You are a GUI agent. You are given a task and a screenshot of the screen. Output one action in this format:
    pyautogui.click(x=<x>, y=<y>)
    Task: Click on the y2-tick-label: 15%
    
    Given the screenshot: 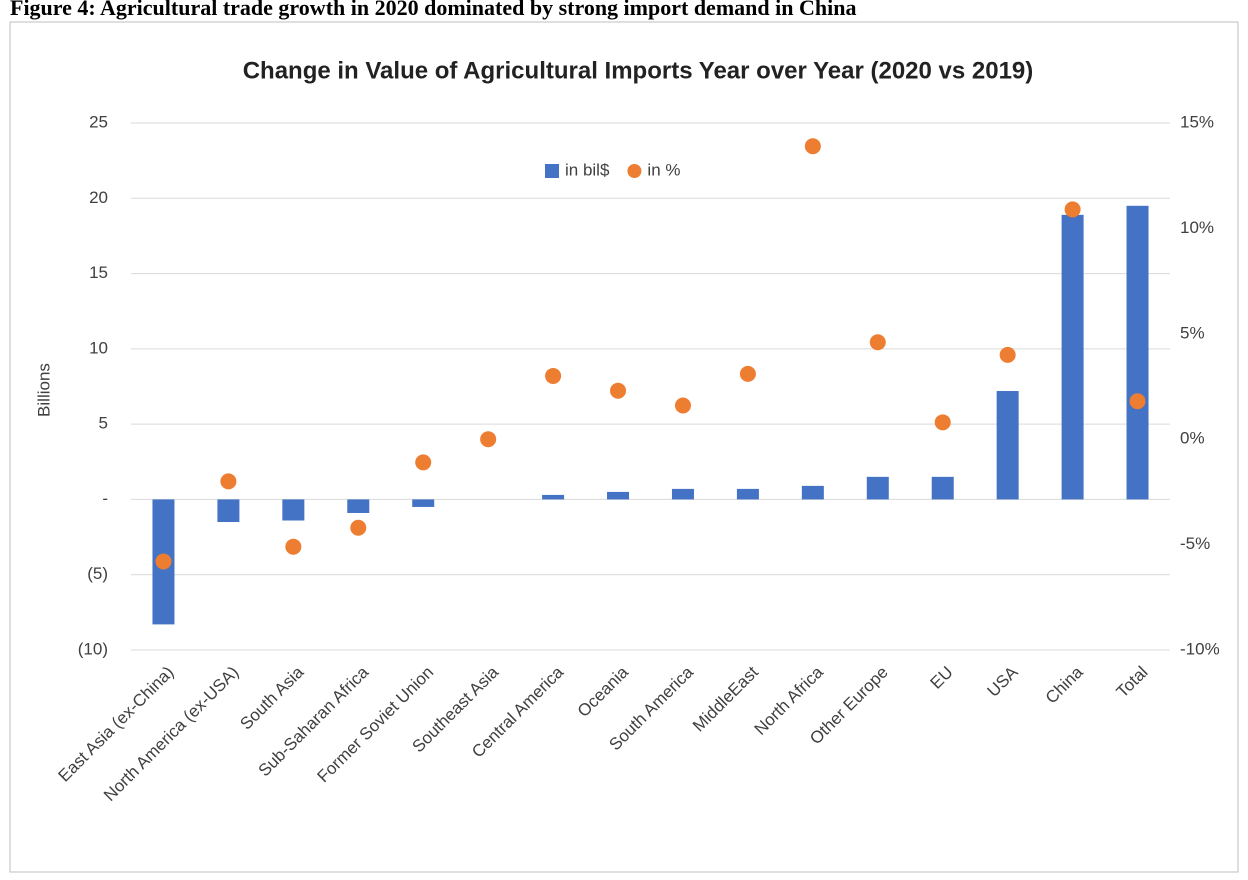 What is the action you would take?
    pyautogui.click(x=1197, y=121)
    